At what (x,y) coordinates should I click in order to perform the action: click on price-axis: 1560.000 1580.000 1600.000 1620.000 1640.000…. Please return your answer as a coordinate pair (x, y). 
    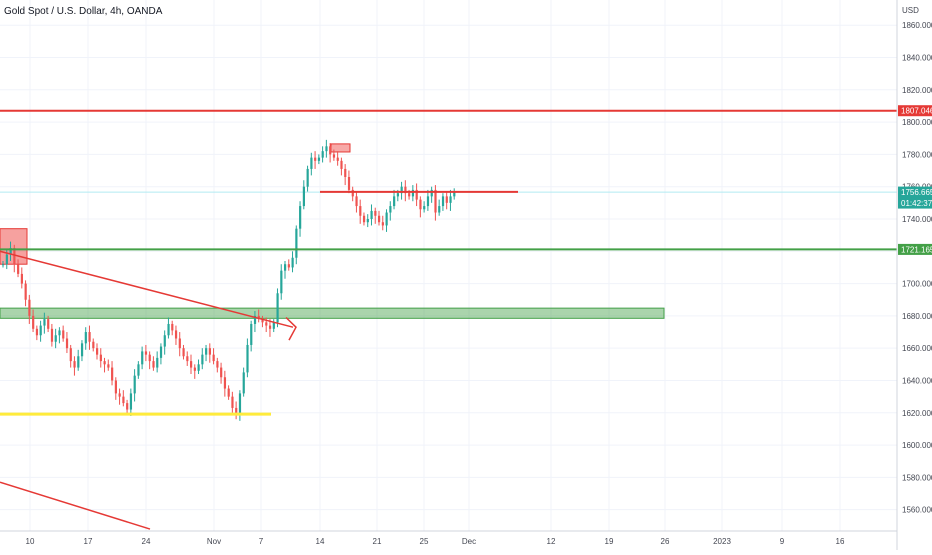
    Looking at the image, I should click on (914, 275).